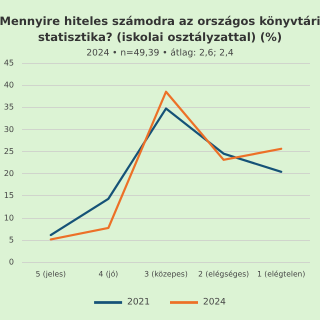 This screenshot has width=320, height=320. What do you see at coordinates (9, 63) in the screenshot?
I see `y-tick-label: 45` at bounding box center [9, 63].